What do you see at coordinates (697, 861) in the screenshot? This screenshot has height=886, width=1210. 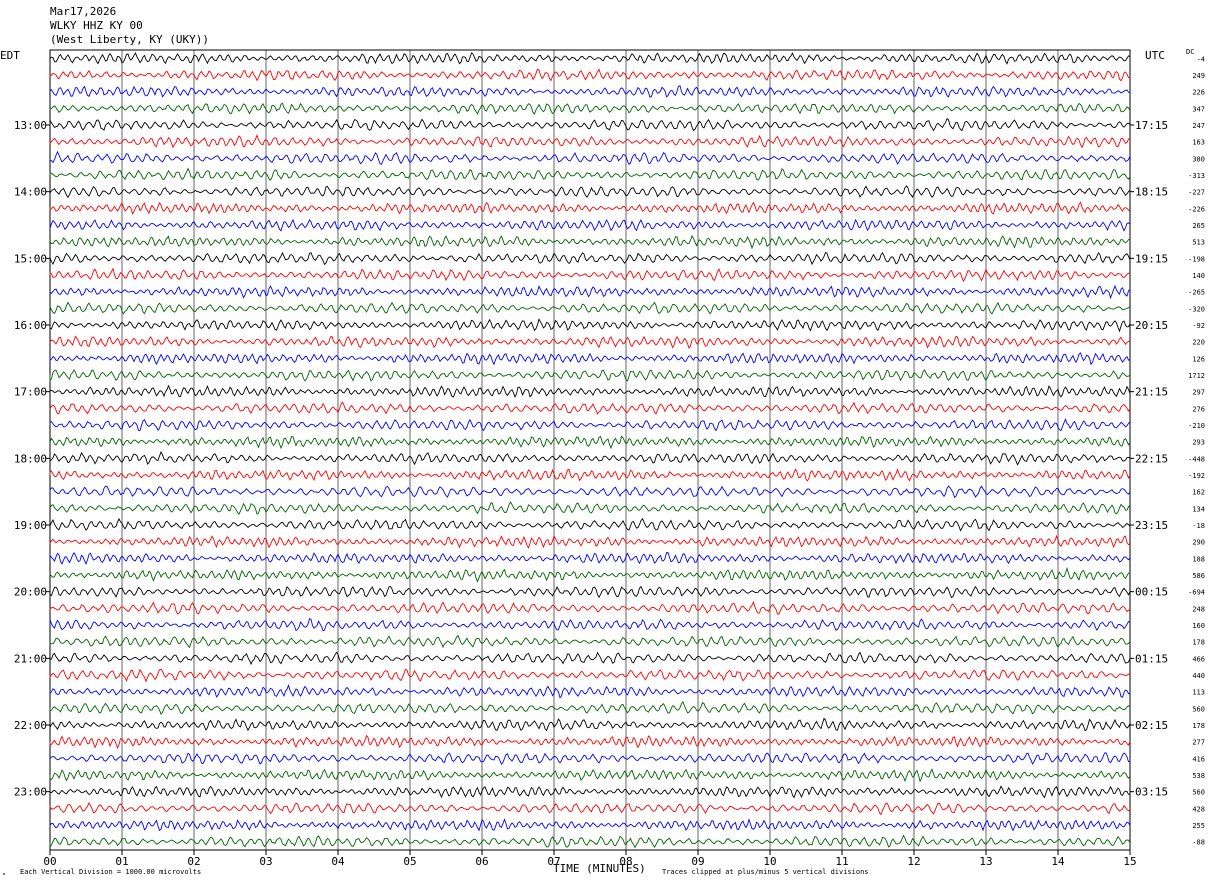 I see `x-tick-label: 09` at bounding box center [697, 861].